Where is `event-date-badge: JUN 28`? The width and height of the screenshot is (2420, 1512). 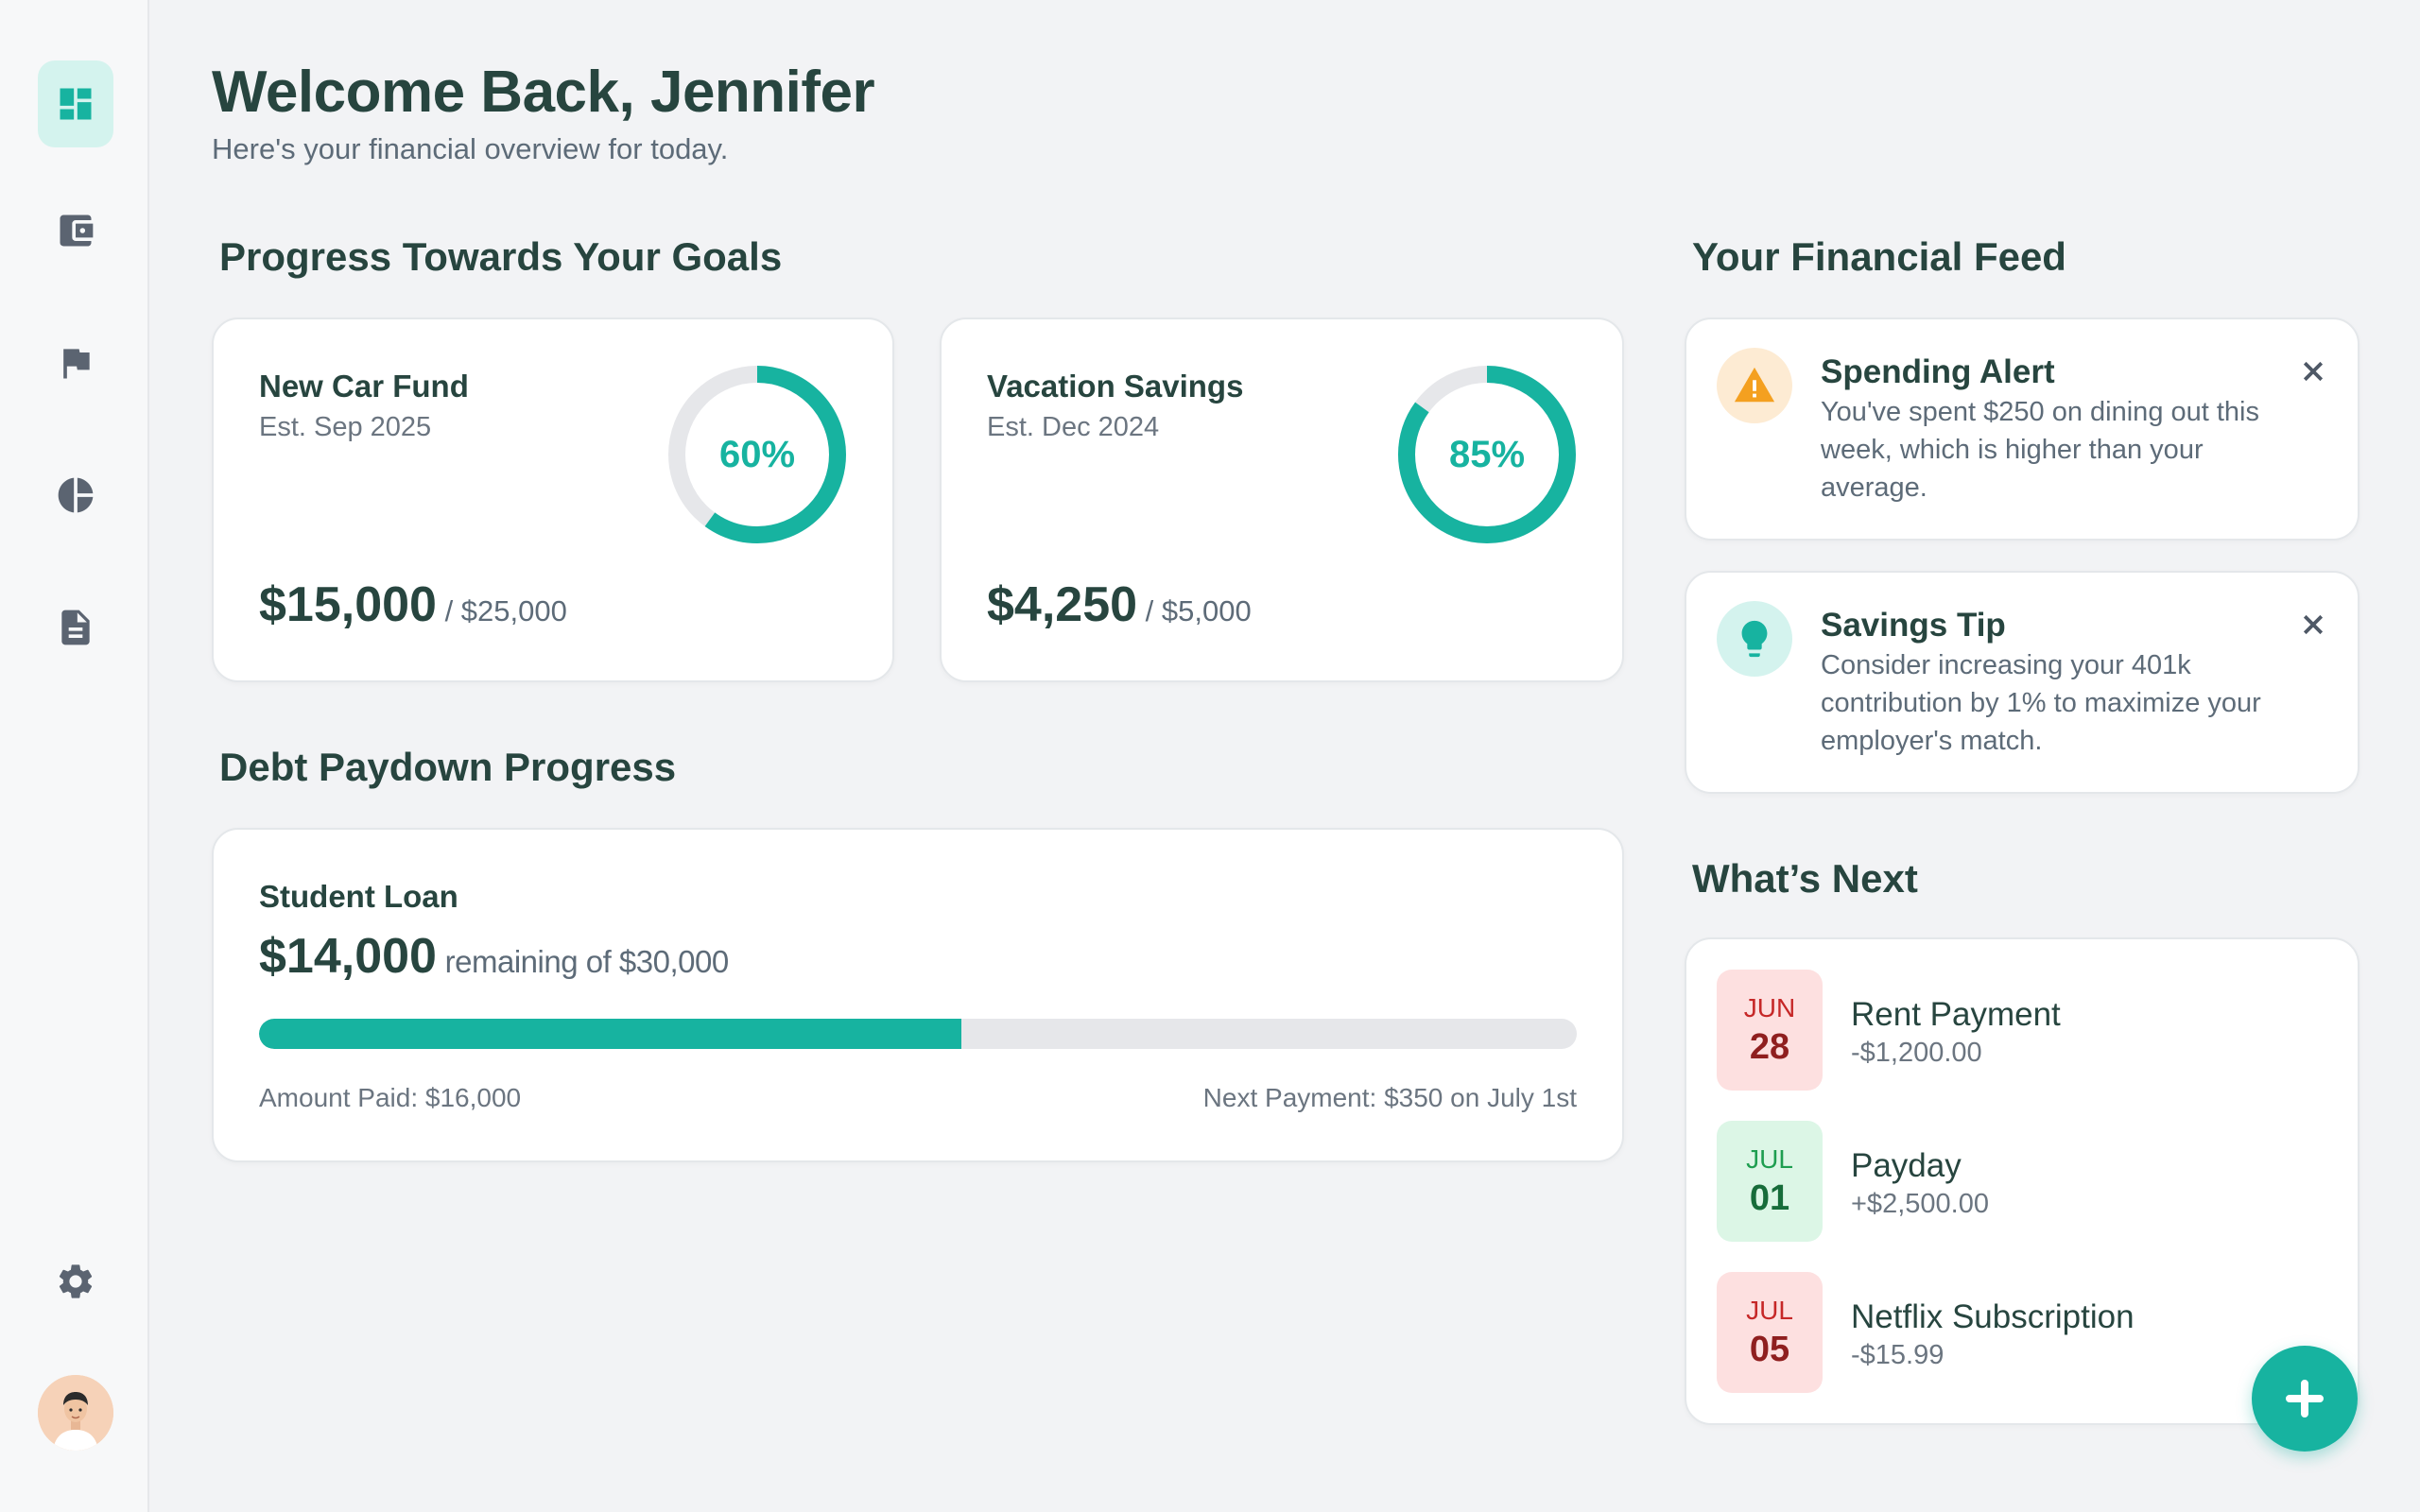 event-date-badge: JUN 28 is located at coordinates (1770, 1030).